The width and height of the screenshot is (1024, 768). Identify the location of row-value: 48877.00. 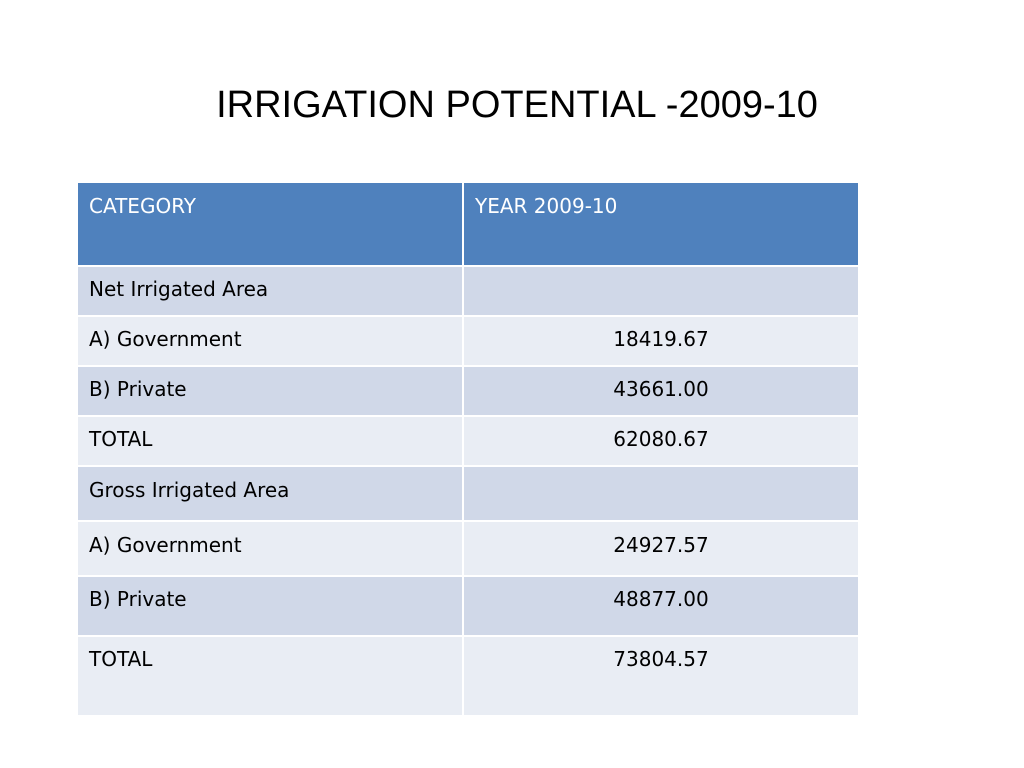
(661, 606).